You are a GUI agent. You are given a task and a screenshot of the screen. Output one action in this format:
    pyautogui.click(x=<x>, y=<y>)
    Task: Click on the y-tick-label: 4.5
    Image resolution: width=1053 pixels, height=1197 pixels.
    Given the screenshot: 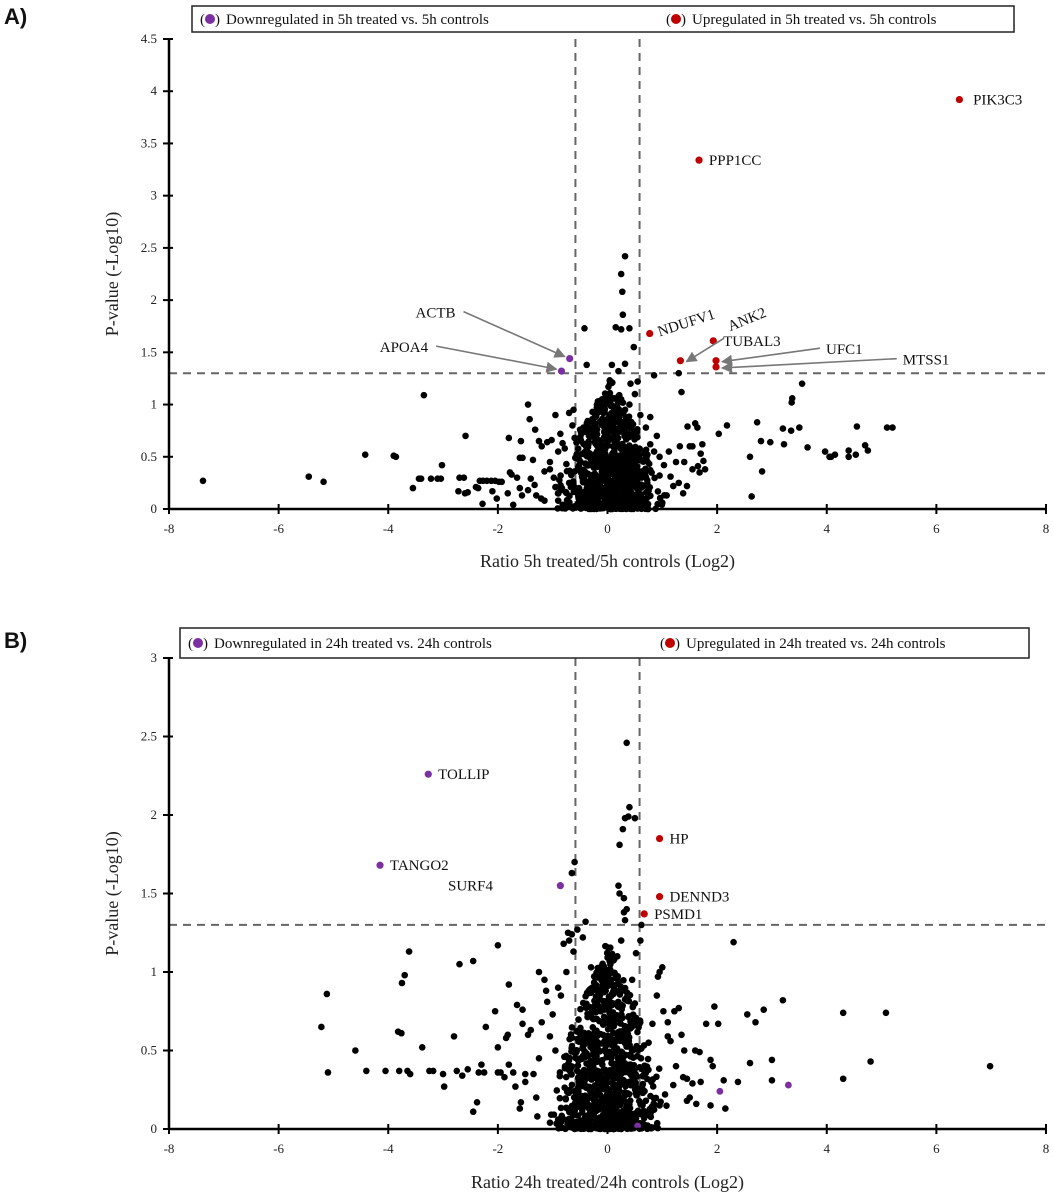 What is the action you would take?
    pyautogui.click(x=149, y=38)
    